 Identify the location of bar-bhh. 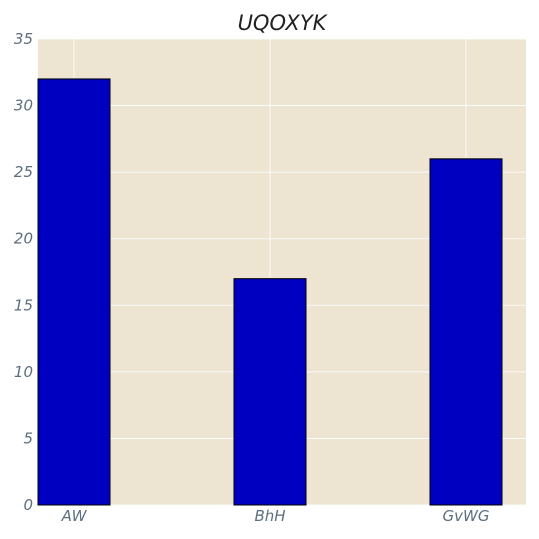
(270, 392).